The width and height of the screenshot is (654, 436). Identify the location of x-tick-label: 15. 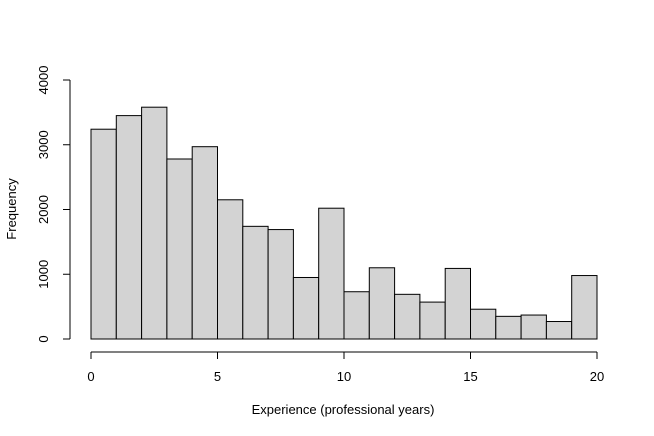
(470, 376).